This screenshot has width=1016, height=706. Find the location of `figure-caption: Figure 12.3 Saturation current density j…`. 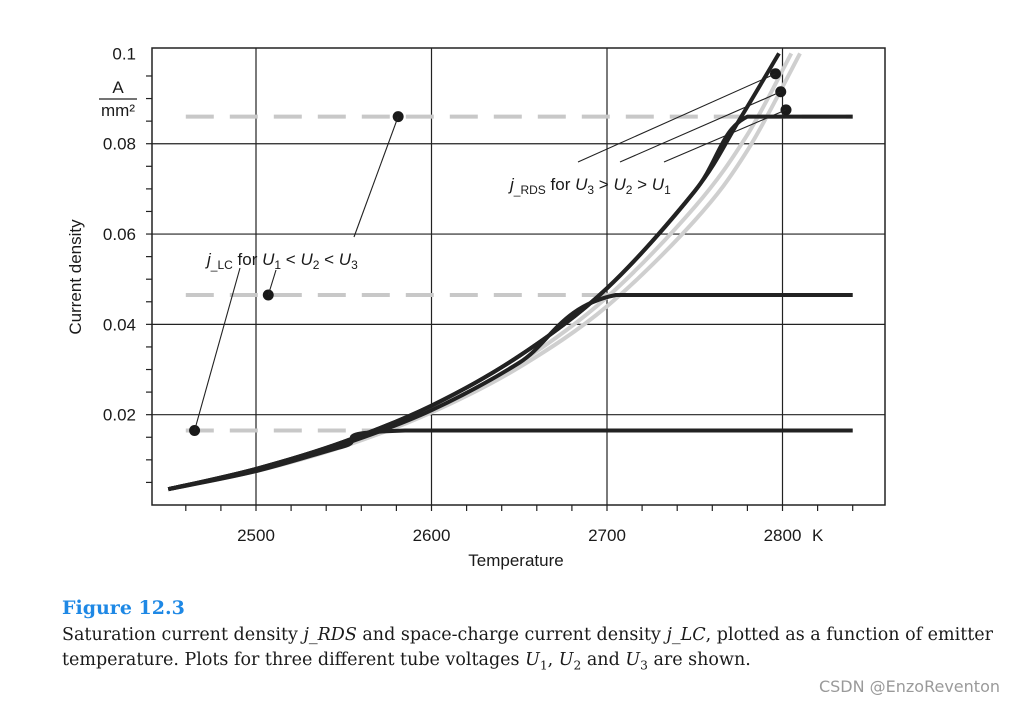

figure-caption: Figure 12.3 Saturation current density j… is located at coordinates (537, 638).